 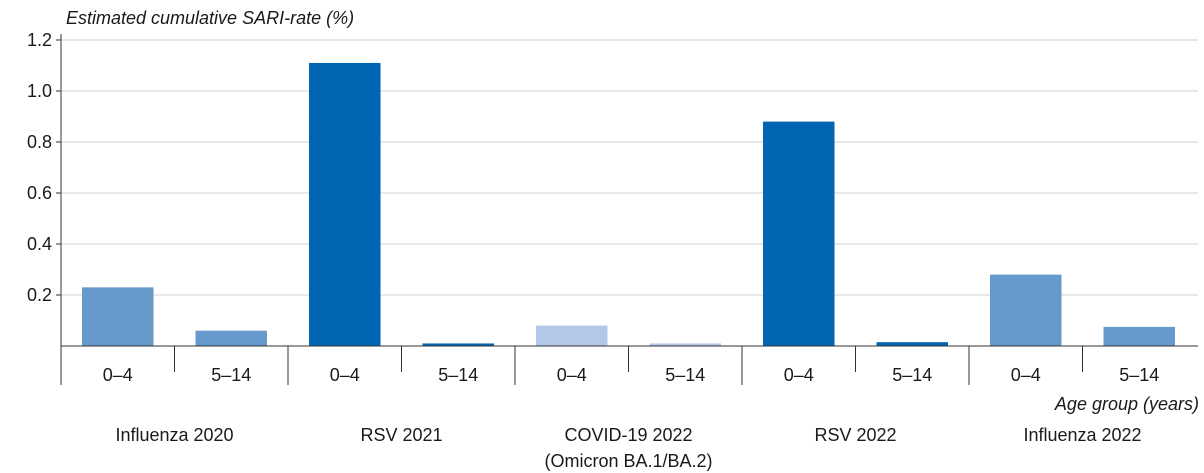 I want to click on group-label-line2: (Omicron BA.1/BA.2), so click(x=628, y=461).